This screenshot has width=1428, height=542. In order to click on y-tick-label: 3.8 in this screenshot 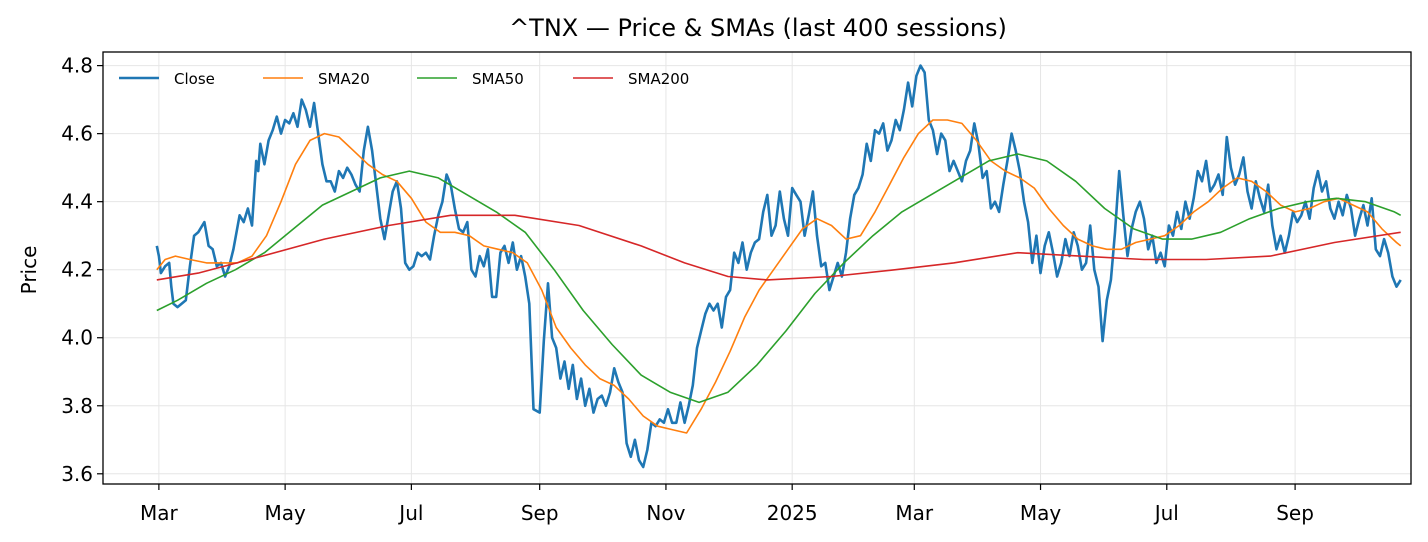, I will do `click(77, 406)`.